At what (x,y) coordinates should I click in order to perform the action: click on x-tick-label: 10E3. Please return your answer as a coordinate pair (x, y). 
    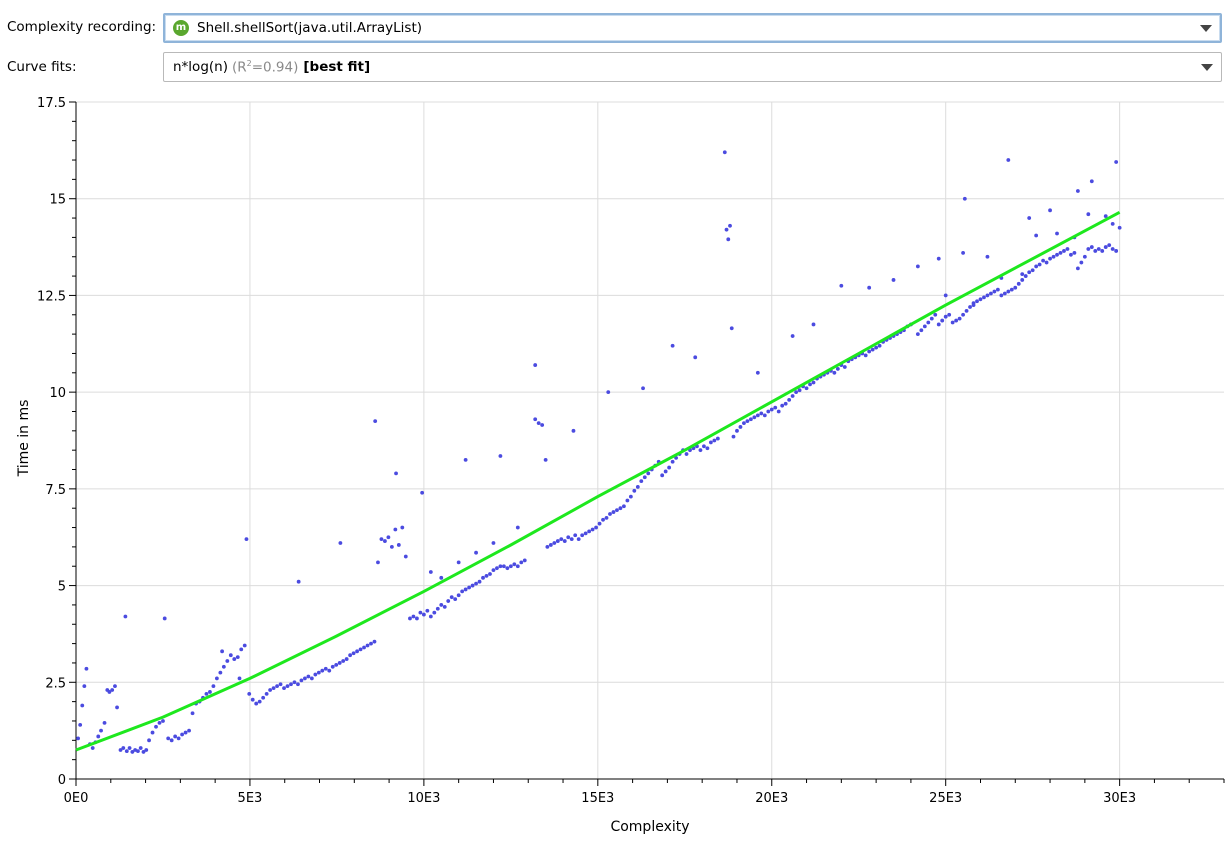
    Looking at the image, I should click on (423, 798).